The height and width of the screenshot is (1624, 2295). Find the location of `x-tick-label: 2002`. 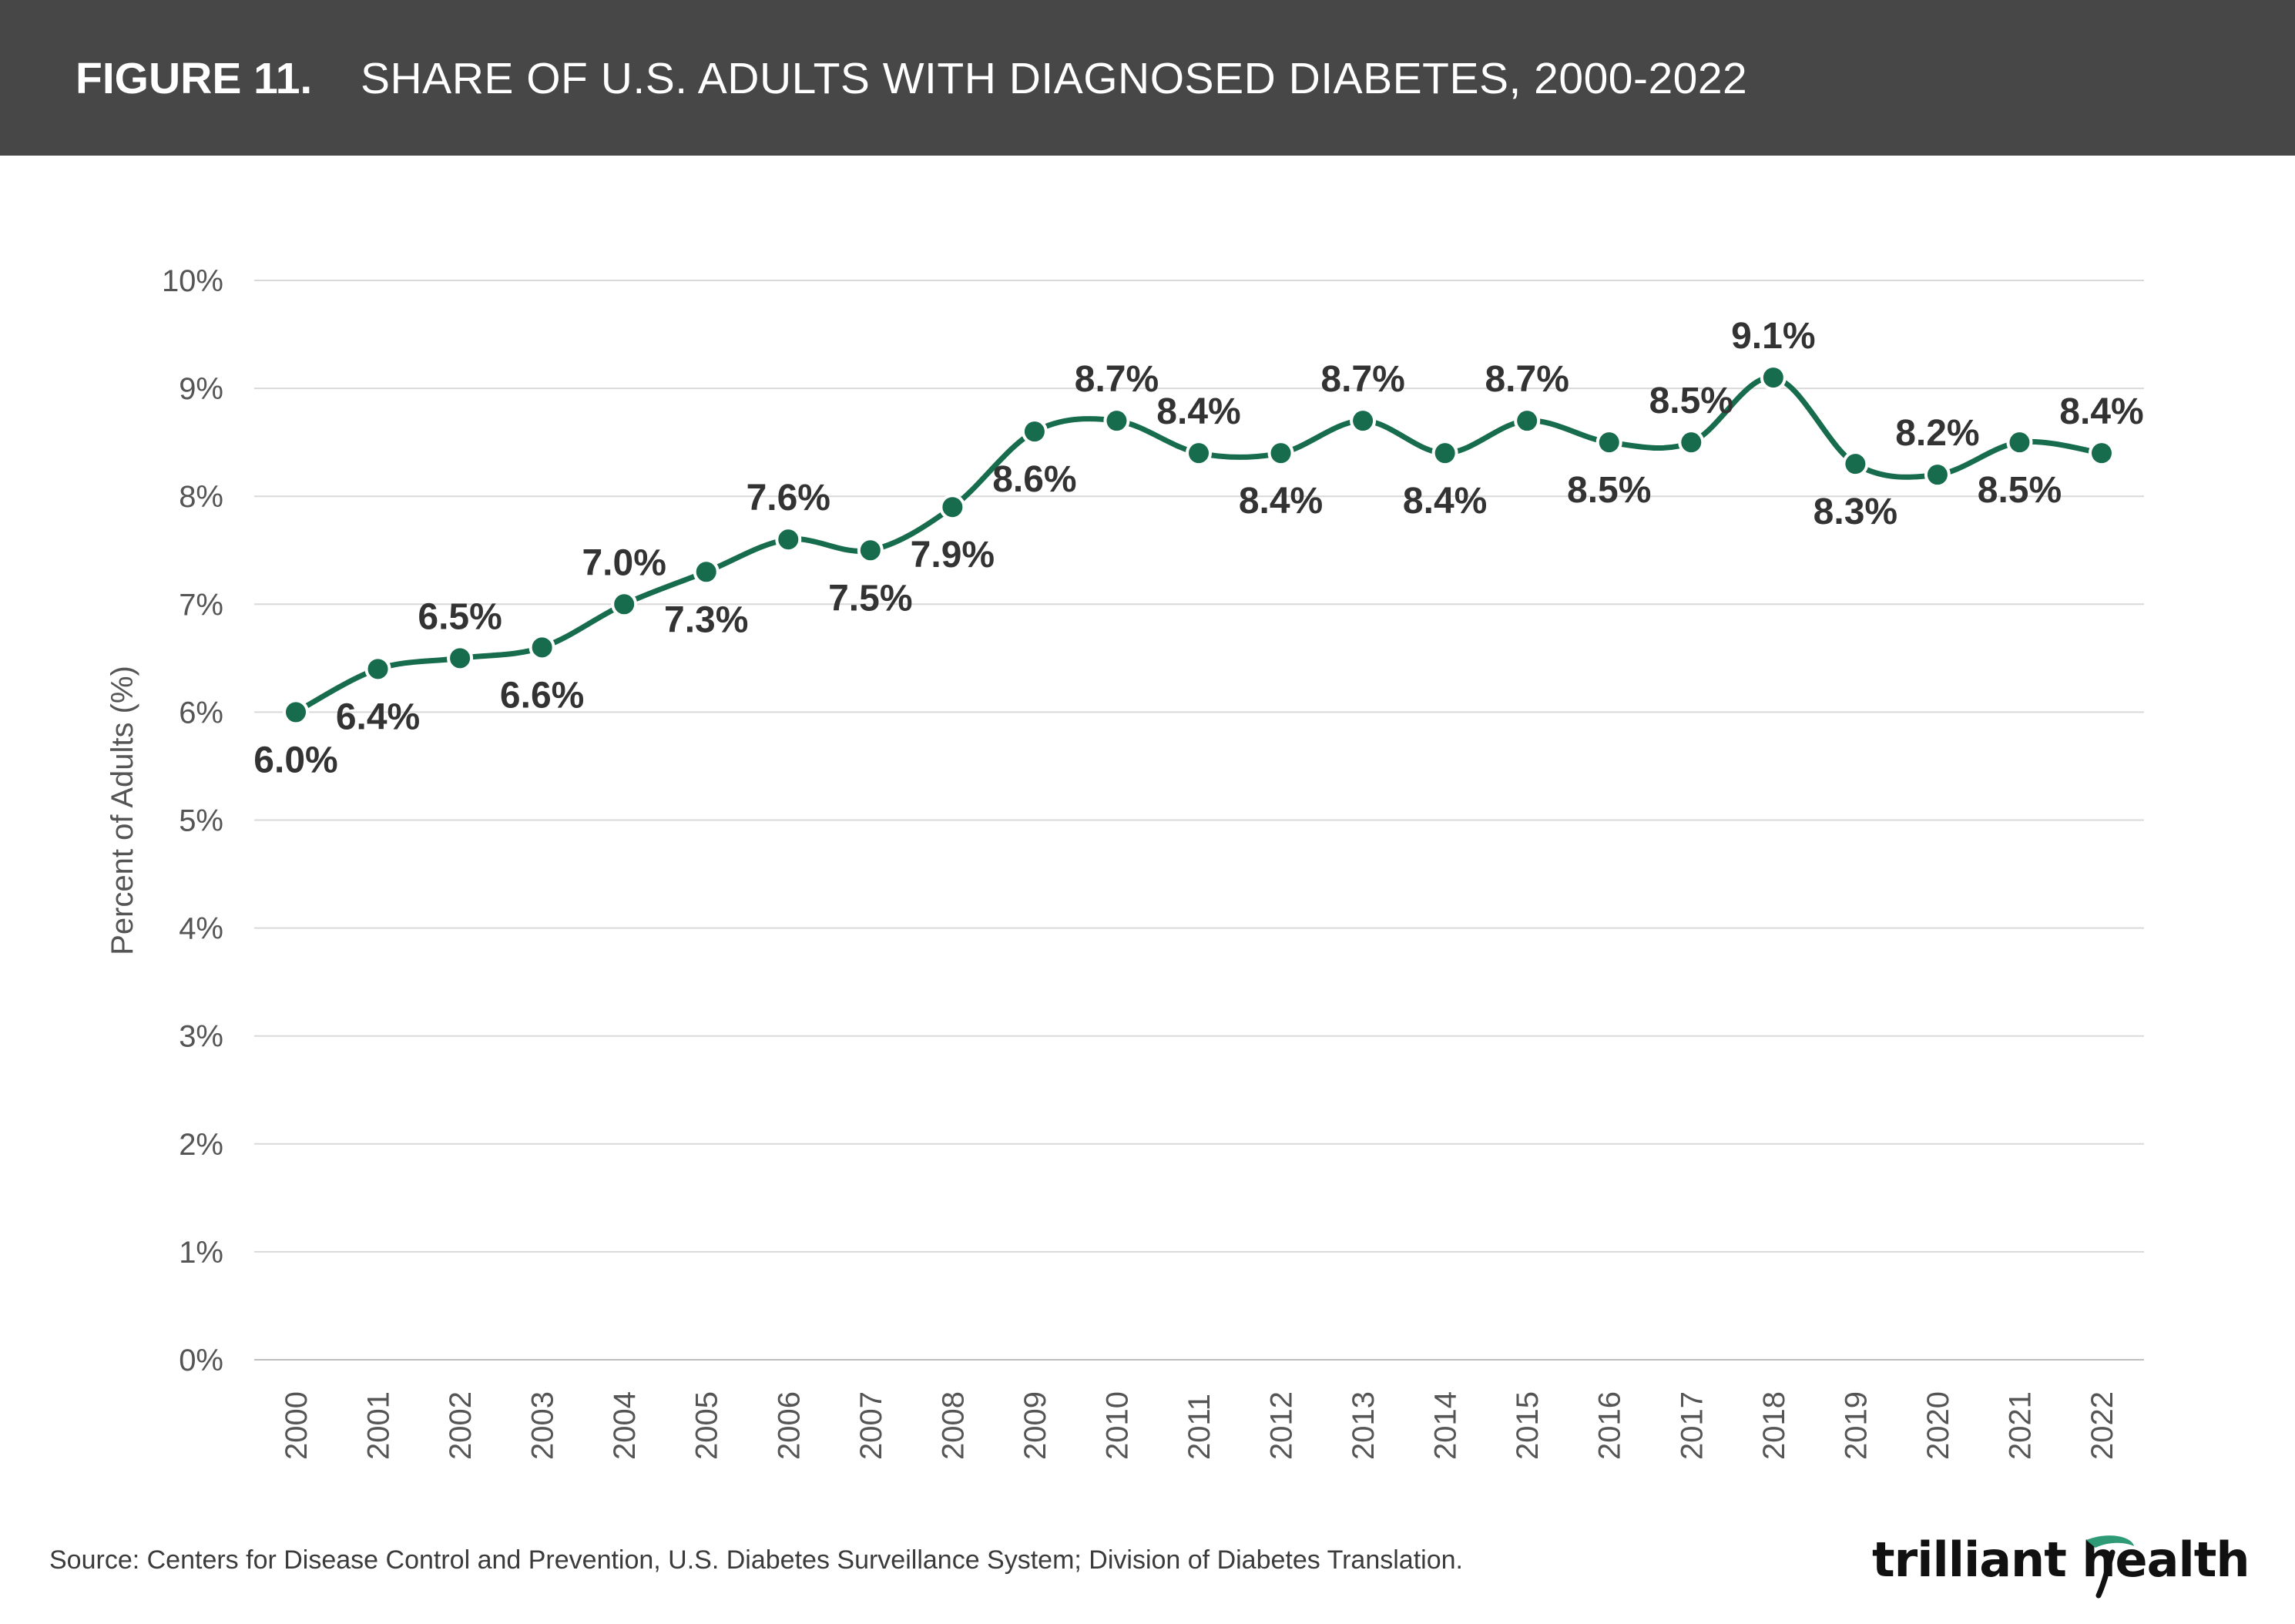

x-tick-label: 2002 is located at coordinates (461, 1425).